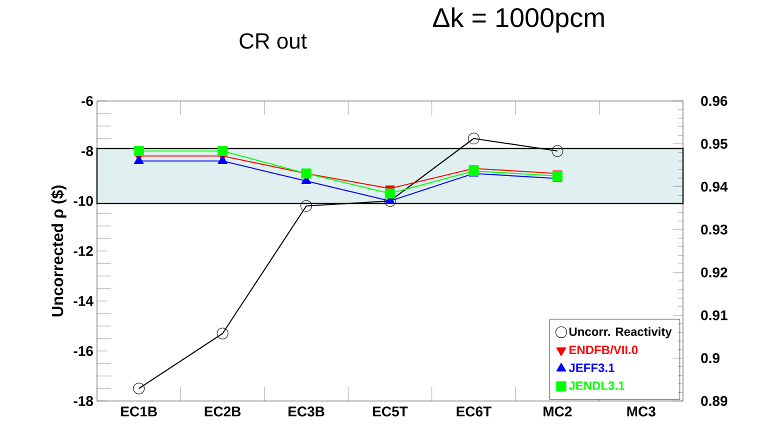  Describe the element at coordinates (58, 251) in the screenshot. I see `y-axis-title: Uncorrected ρ ($)` at that location.